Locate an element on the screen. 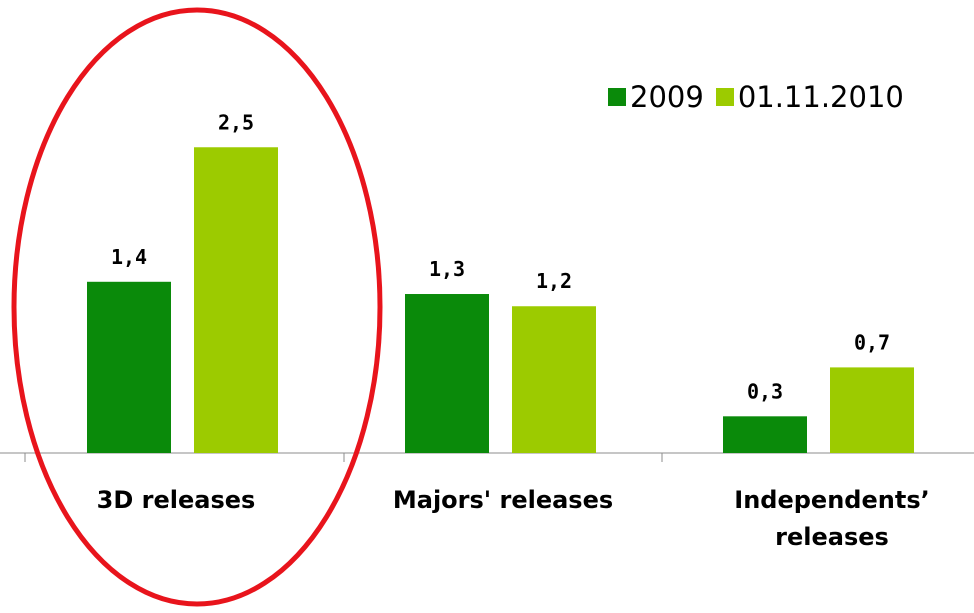 This screenshot has width=974, height=613. data-label: 2,5 is located at coordinates (236, 122).